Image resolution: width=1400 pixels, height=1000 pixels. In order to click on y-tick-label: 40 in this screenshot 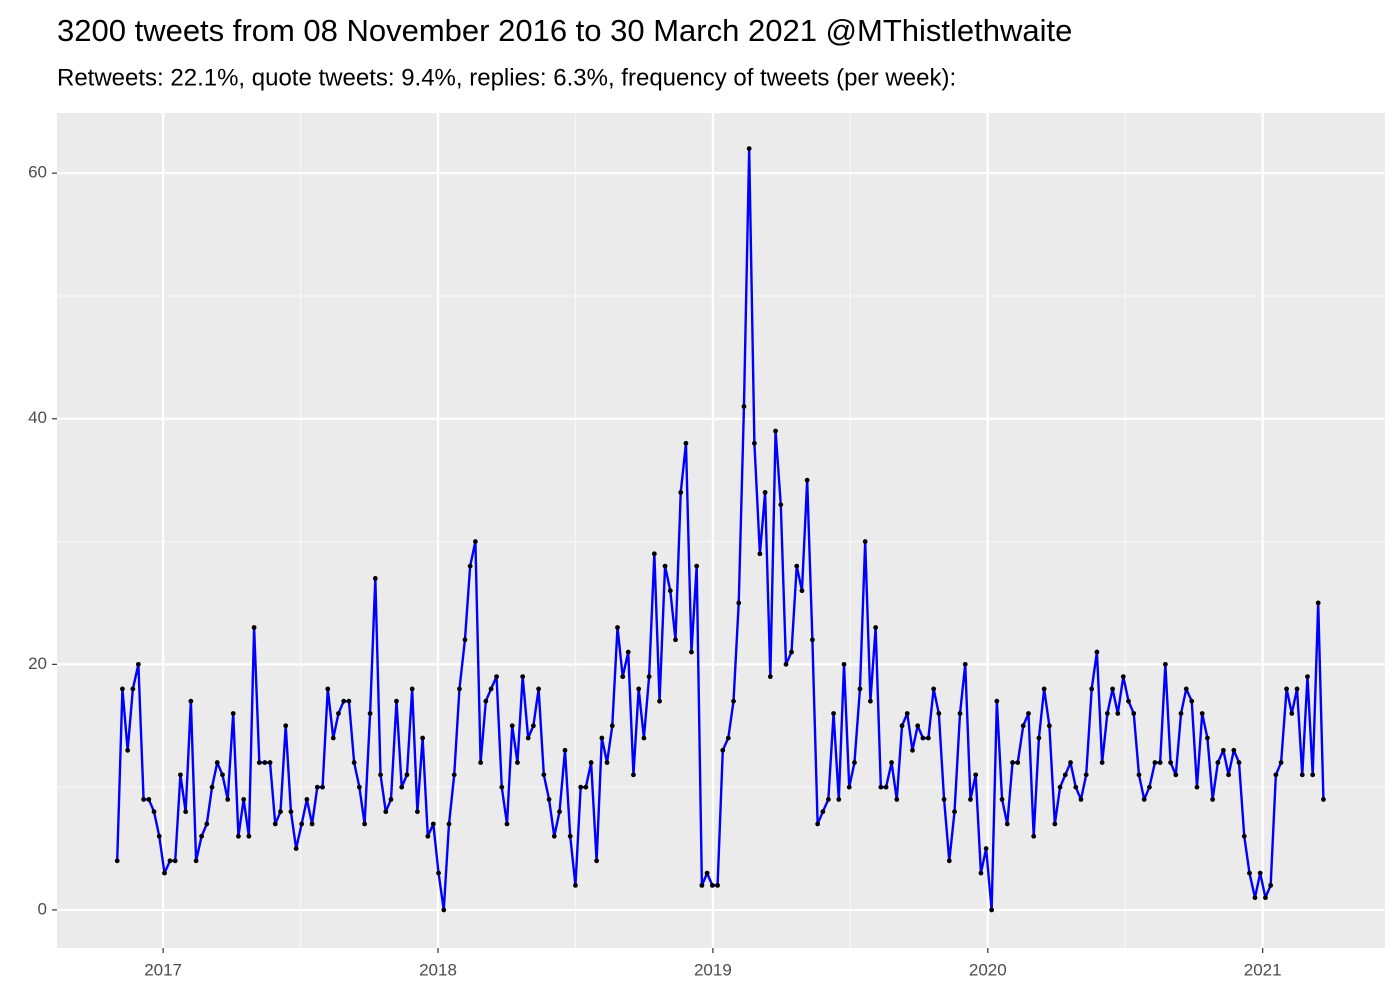, I will do `click(37, 417)`.